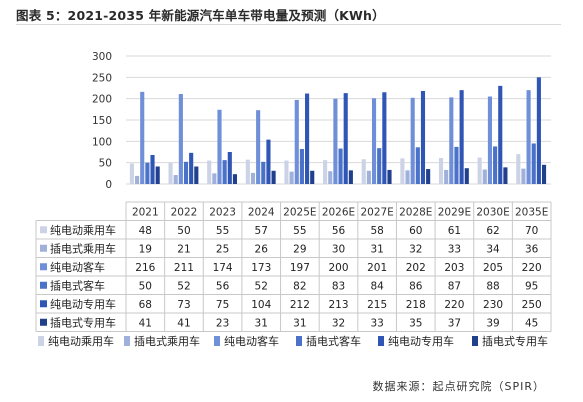  What do you see at coordinates (376, 231) in the screenshot?
I see `data-label: 58` at bounding box center [376, 231].